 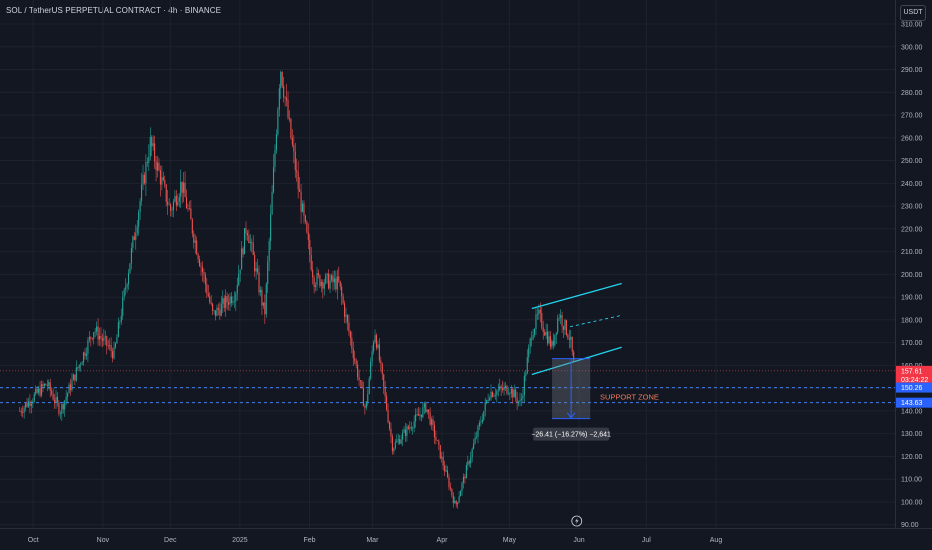 What do you see at coordinates (443, 540) in the screenshot?
I see `x-tick-label: Apr` at bounding box center [443, 540].